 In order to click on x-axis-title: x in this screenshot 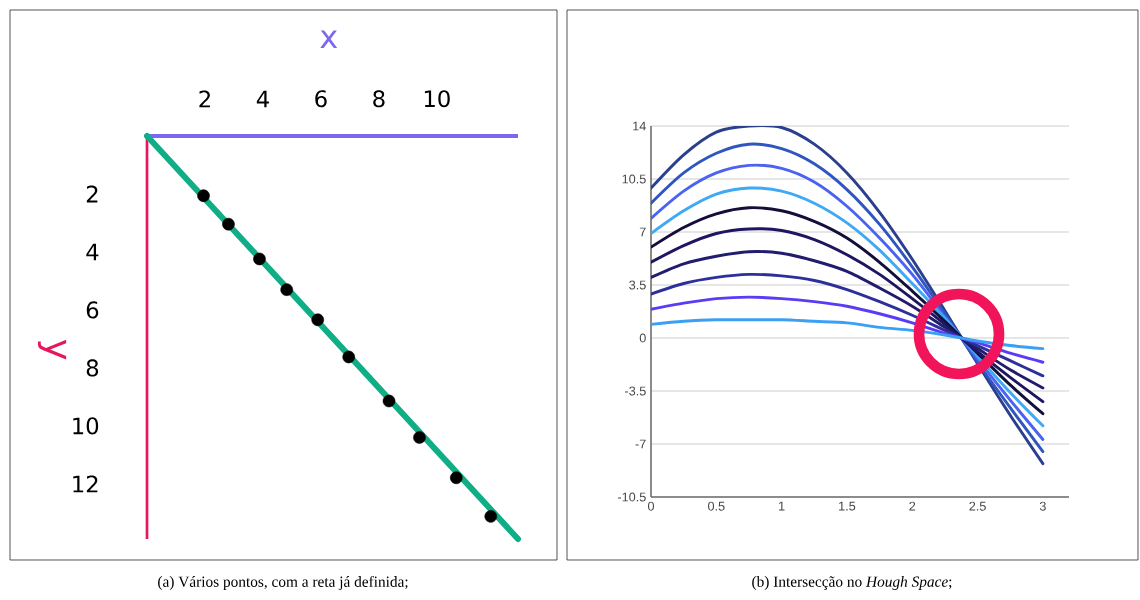, I will do `click(329, 39)`.